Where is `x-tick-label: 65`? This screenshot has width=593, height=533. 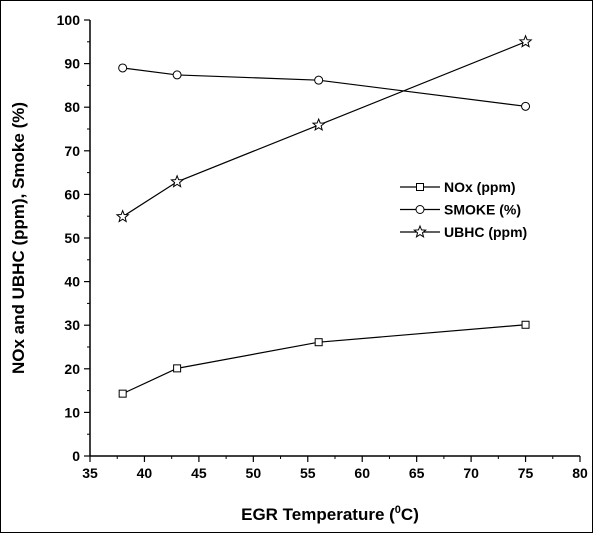
x-tick-label: 65 is located at coordinates (417, 473).